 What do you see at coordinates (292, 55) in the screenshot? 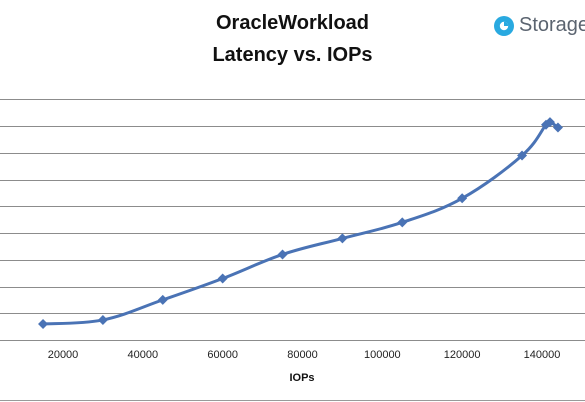
I see `chart-subtitle: Latency vs. IOPs` at bounding box center [292, 55].